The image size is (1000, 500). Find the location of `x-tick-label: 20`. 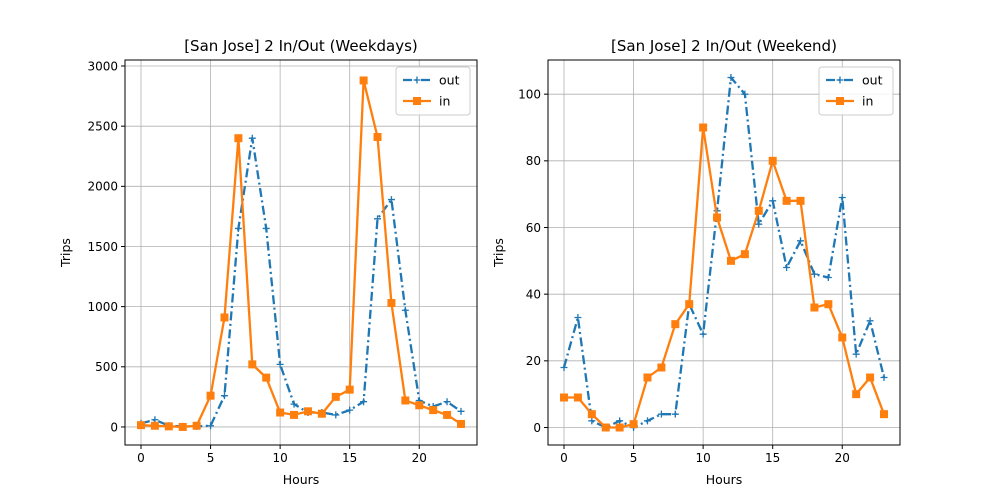

x-tick-label: 20 is located at coordinates (419, 458).